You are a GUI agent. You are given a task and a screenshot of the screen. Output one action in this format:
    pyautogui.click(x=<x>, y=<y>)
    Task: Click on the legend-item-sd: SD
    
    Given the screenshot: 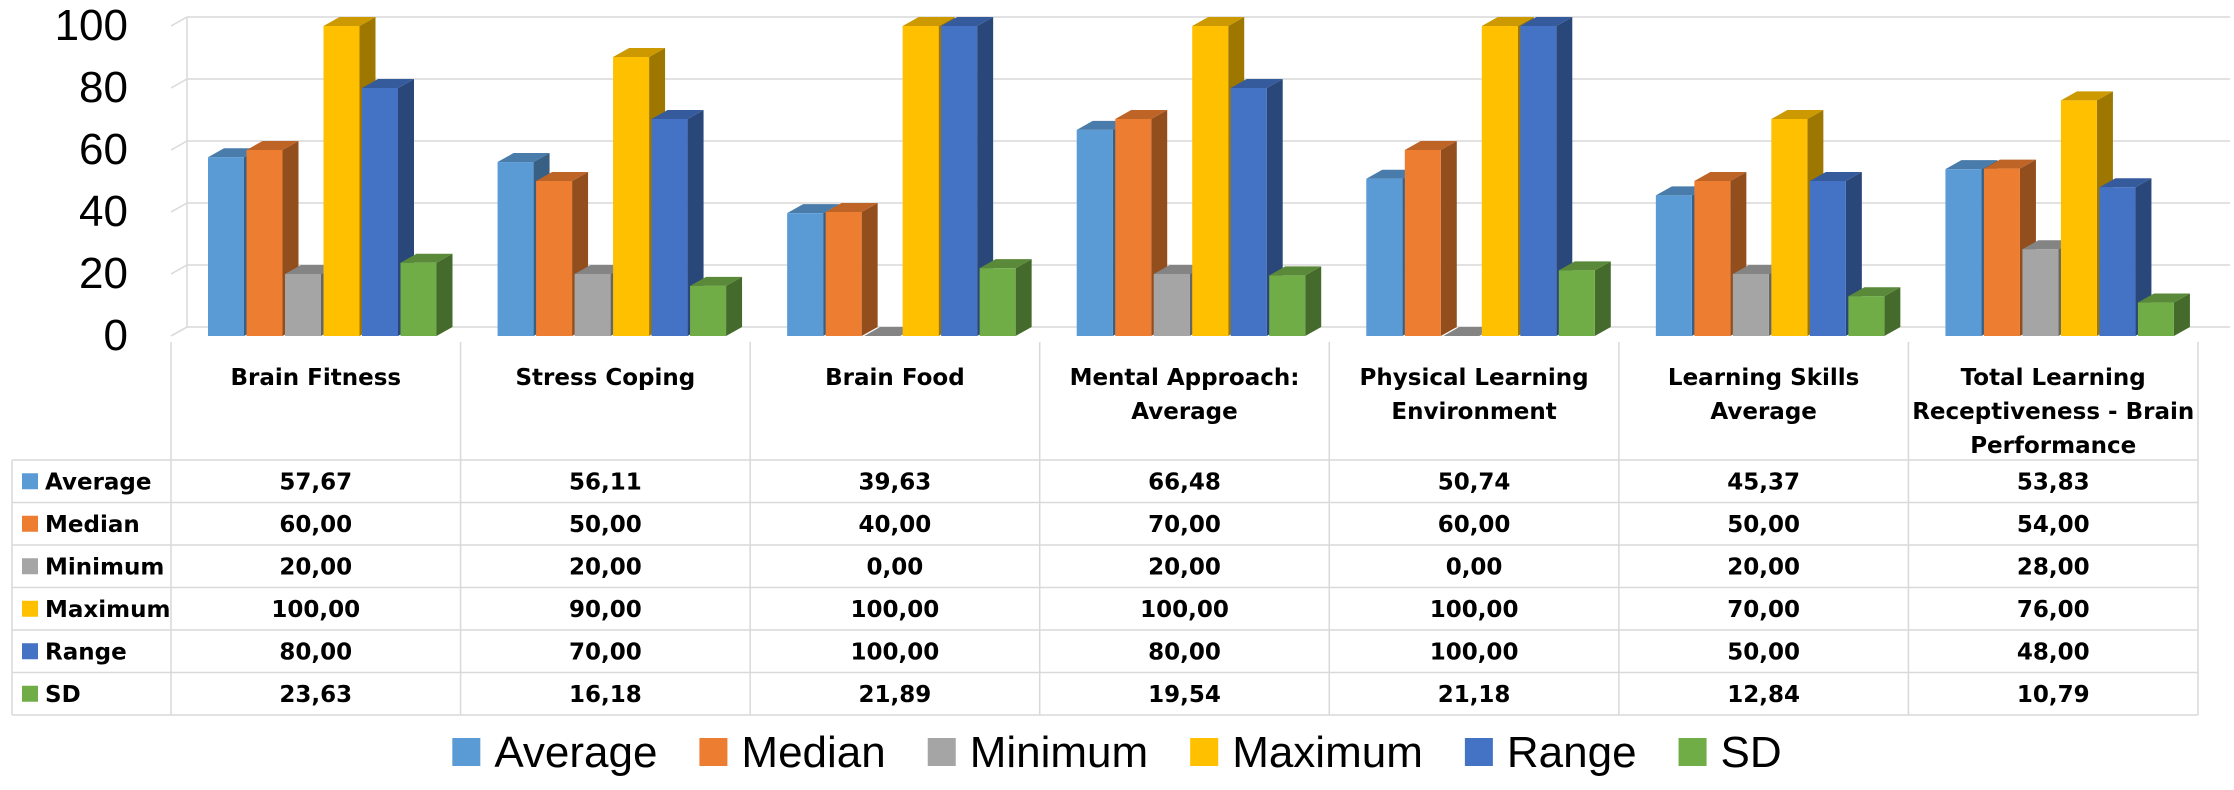 What is the action you would take?
    pyautogui.click(x=1730, y=752)
    